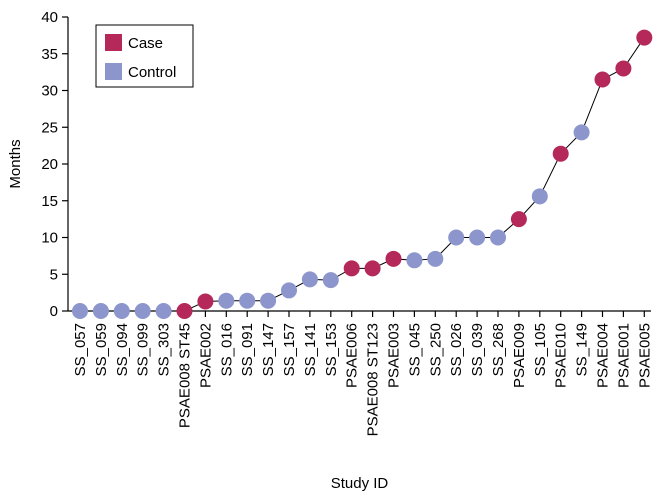  Describe the element at coordinates (352, 355) in the screenshot. I see `x-tick-label: PSAE006` at that location.